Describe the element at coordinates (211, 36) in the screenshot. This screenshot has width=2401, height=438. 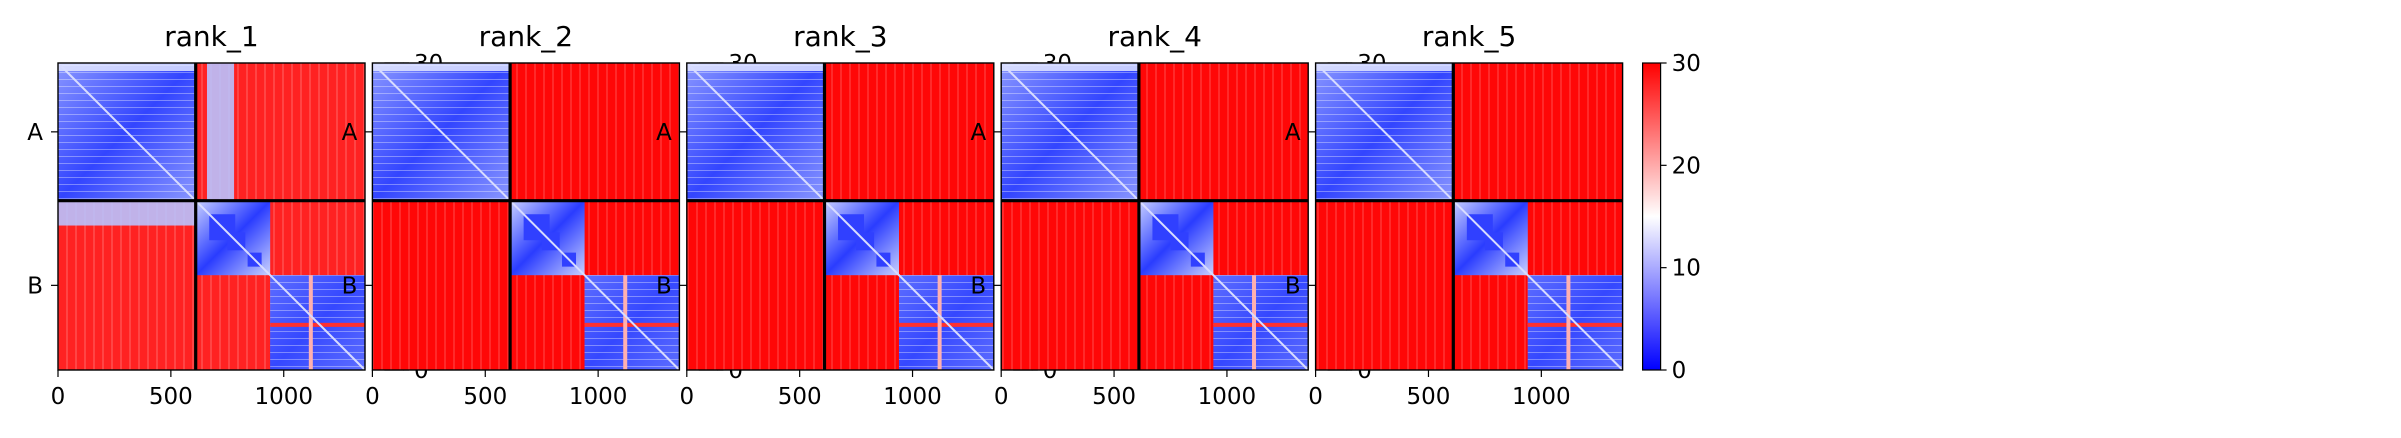
I see `panel-title: rank_1` at that location.